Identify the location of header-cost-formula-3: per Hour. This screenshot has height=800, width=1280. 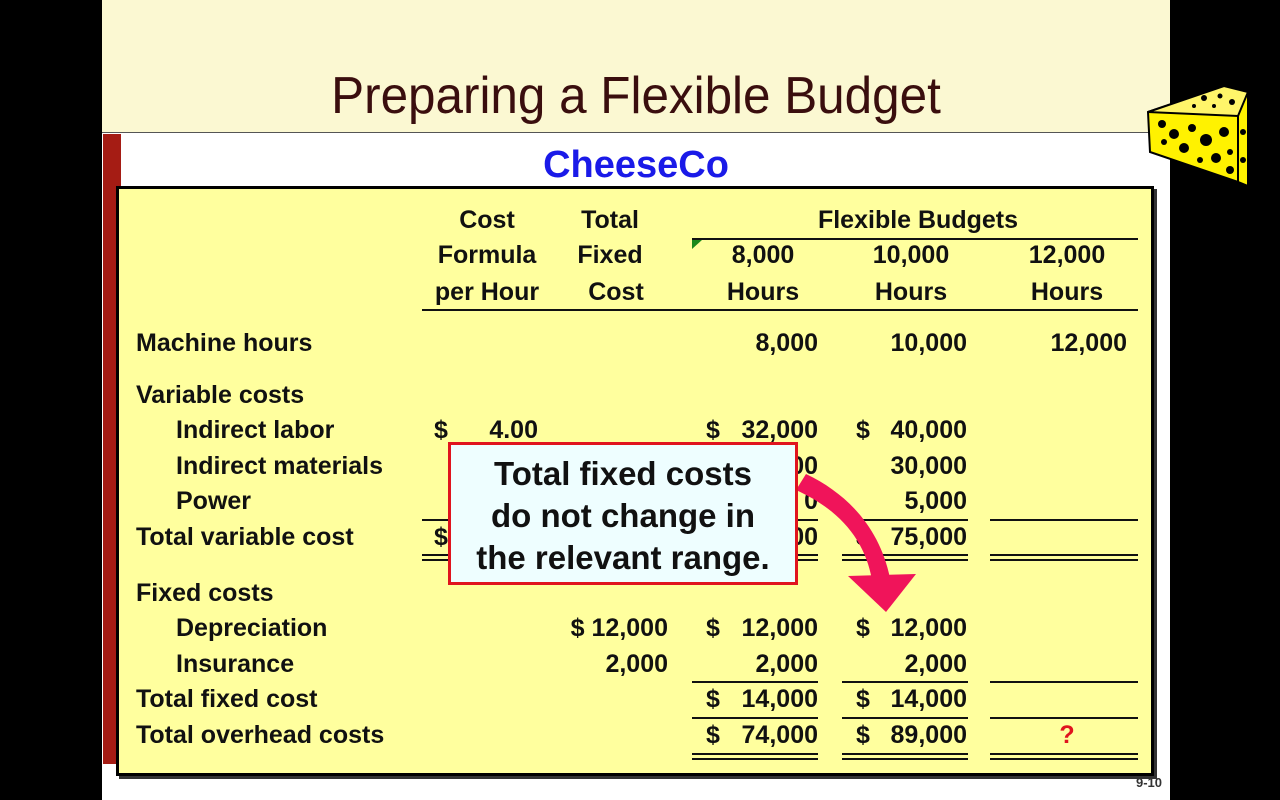
(487, 292).